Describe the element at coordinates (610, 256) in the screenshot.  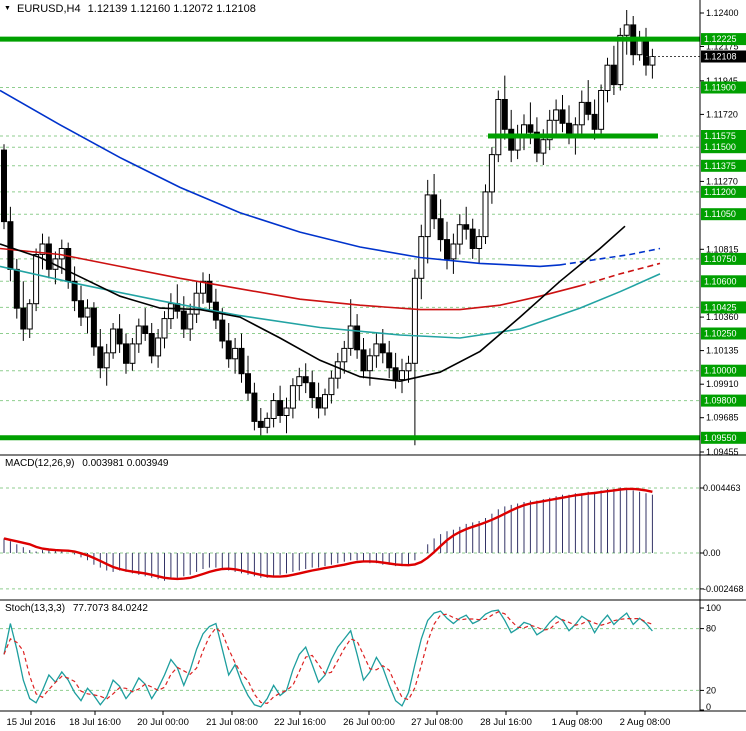
I see `ma-line-slow-blue-dashed` at that location.